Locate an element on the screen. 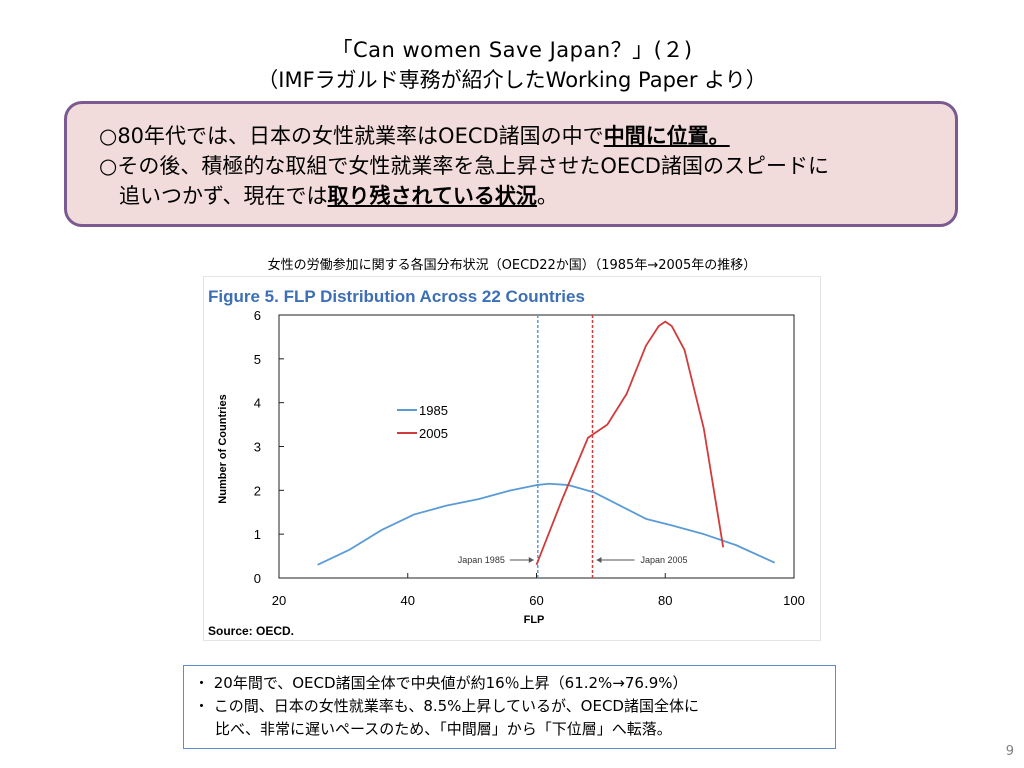 The image size is (1024, 768). legend-label-1985: 1985 is located at coordinates (433, 410).